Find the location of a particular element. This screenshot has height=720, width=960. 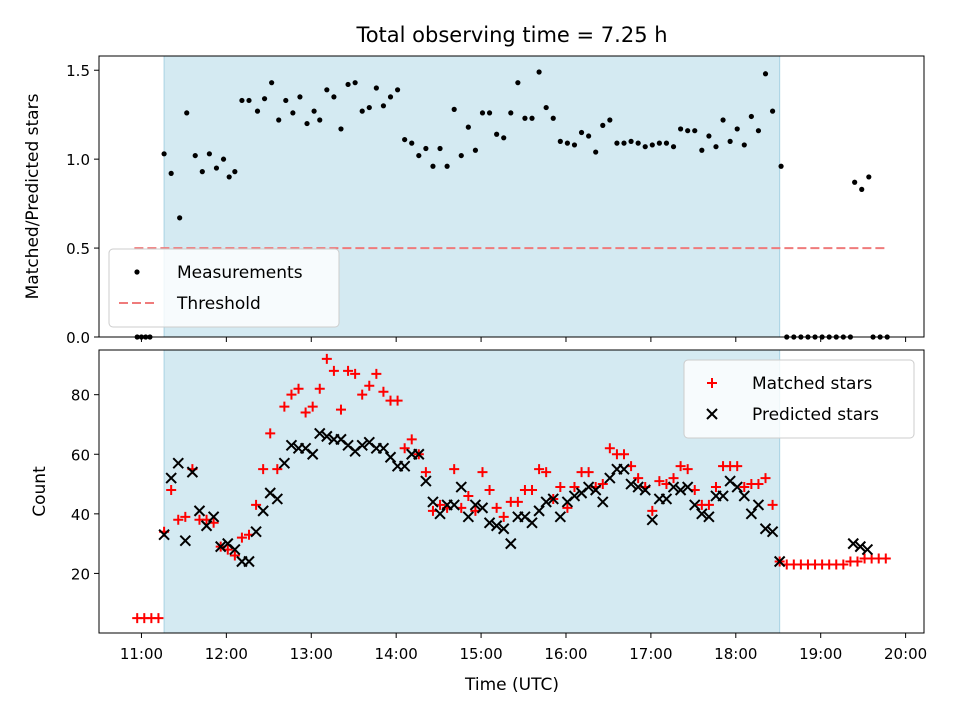

x-tick-label: 17:00 is located at coordinates (650, 654).